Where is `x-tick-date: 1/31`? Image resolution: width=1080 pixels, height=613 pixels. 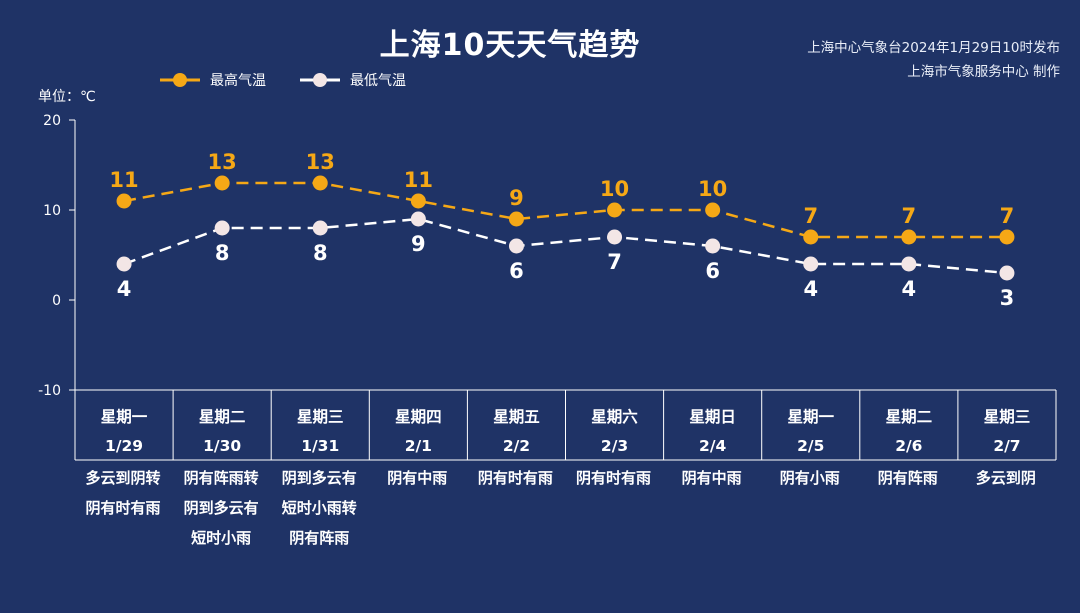 x-tick-date: 1/31 is located at coordinates (320, 446).